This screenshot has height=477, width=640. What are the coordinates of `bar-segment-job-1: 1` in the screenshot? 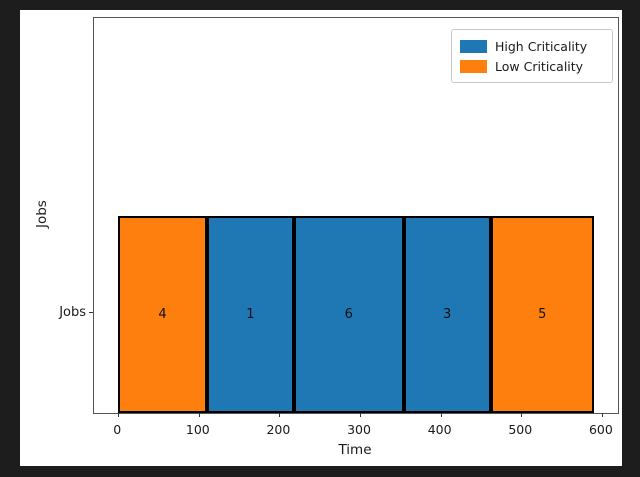 It's located at (250, 314).